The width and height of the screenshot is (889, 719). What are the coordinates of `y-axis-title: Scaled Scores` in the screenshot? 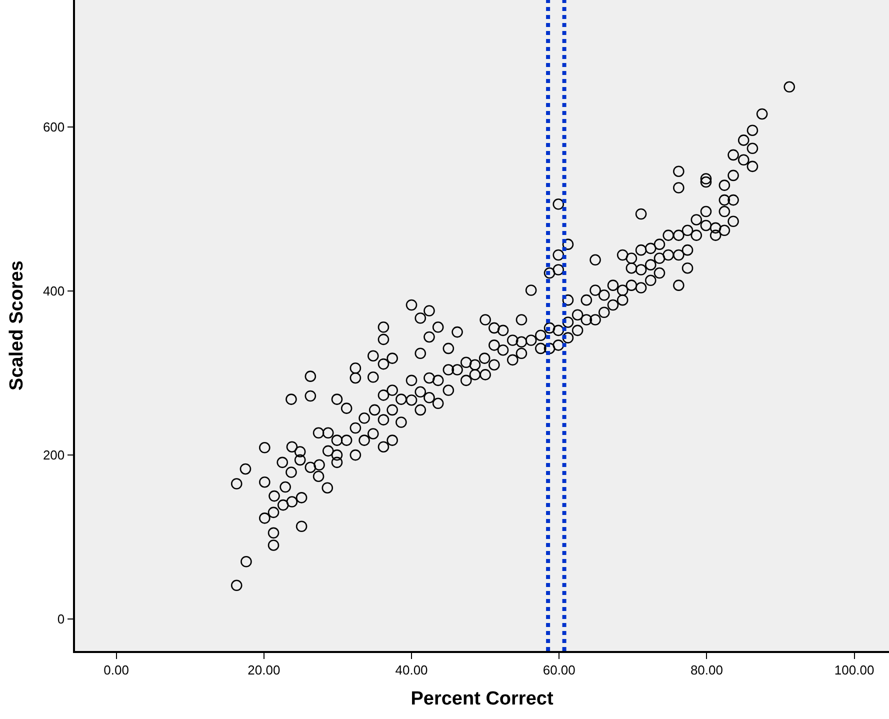 It's located at (17, 325).